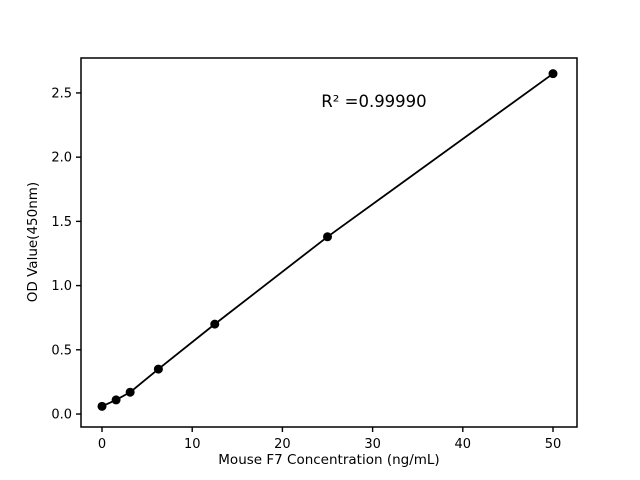 The image size is (640, 480). Describe the element at coordinates (61, 286) in the screenshot. I see `y-tick-label: 1.0` at that location.